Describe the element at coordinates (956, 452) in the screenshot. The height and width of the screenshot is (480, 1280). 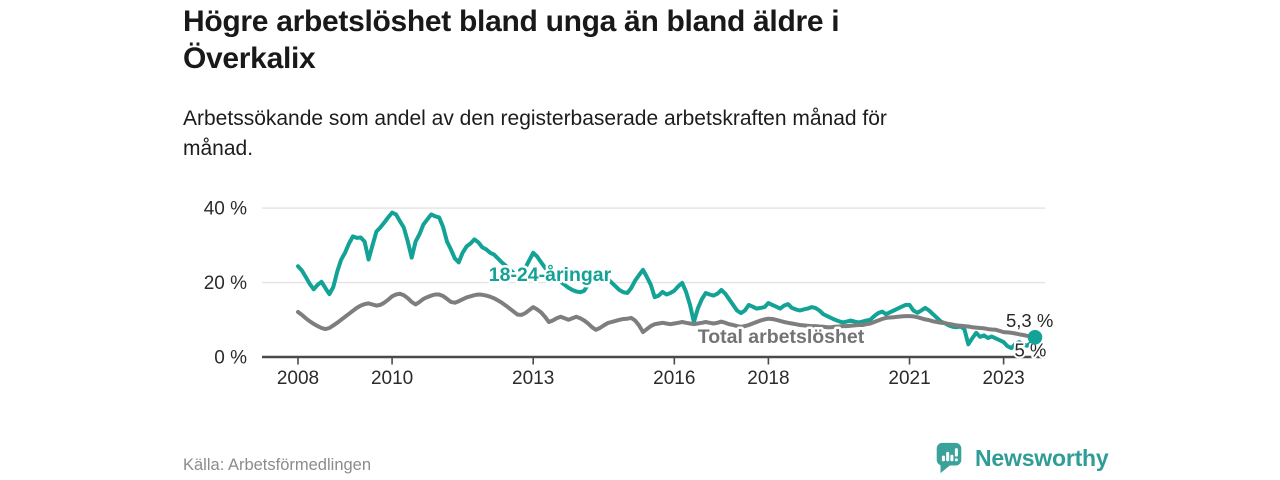
I see `exclamation-stem-icon` at that location.